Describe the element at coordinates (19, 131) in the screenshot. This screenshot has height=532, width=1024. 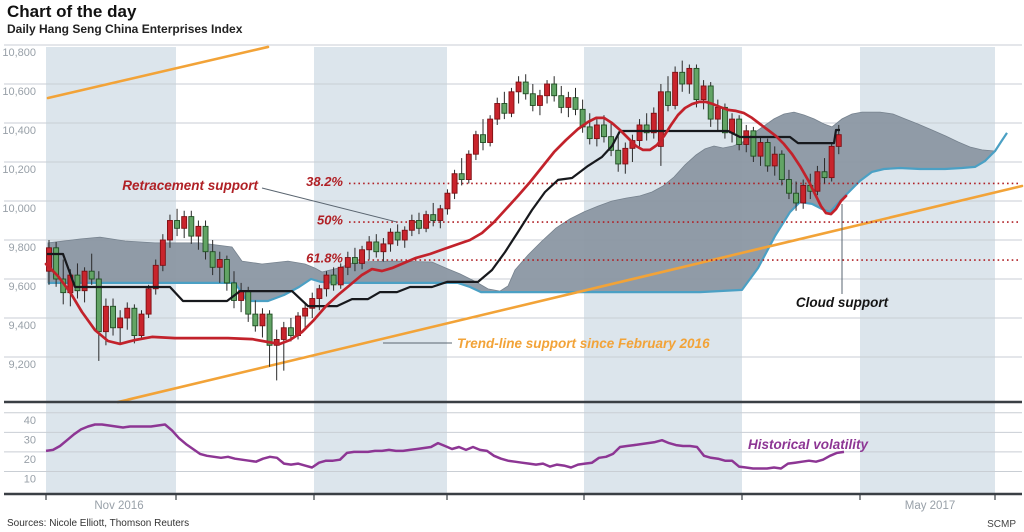
I see `y-axis-tick: 10,400` at that location.